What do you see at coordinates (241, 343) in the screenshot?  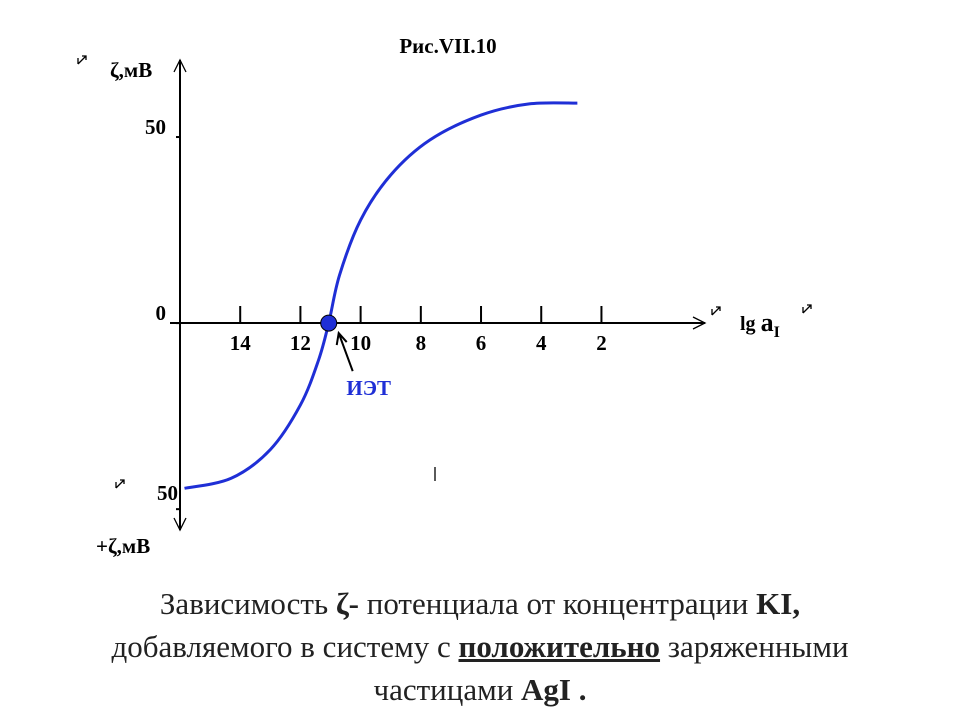 I see `x-tick-label: 14` at bounding box center [241, 343].